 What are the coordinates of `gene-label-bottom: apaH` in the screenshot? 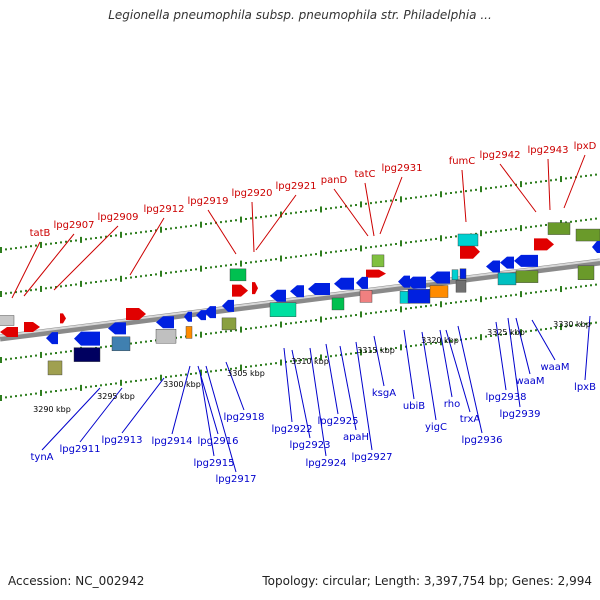 It's located at (356, 437).